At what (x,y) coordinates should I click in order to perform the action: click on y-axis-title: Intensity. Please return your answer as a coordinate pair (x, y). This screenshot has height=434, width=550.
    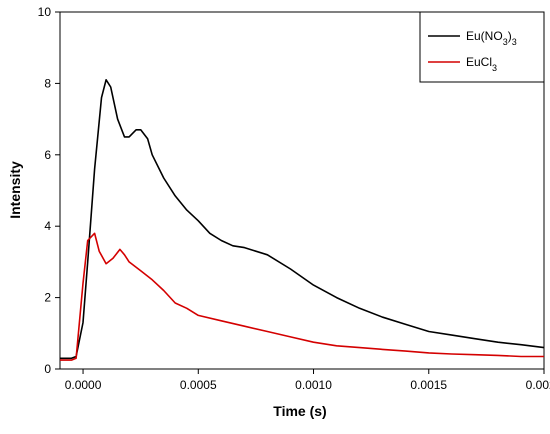
    Looking at the image, I should click on (15, 190).